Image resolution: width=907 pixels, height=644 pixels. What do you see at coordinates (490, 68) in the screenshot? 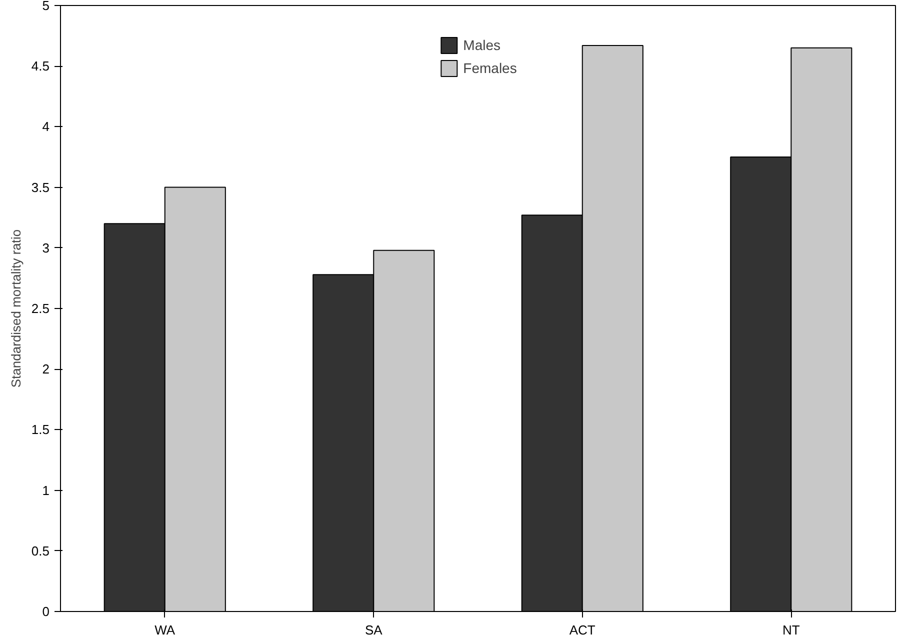
I see `legend-label: Females` at bounding box center [490, 68].